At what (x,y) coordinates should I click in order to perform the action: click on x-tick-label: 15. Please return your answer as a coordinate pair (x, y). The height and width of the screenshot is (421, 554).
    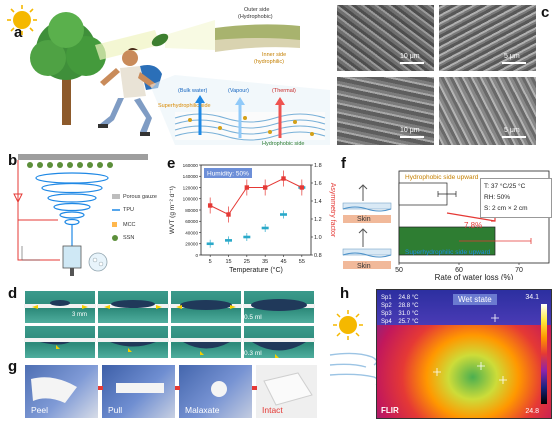
    Looking at the image, I should click on (228, 262).